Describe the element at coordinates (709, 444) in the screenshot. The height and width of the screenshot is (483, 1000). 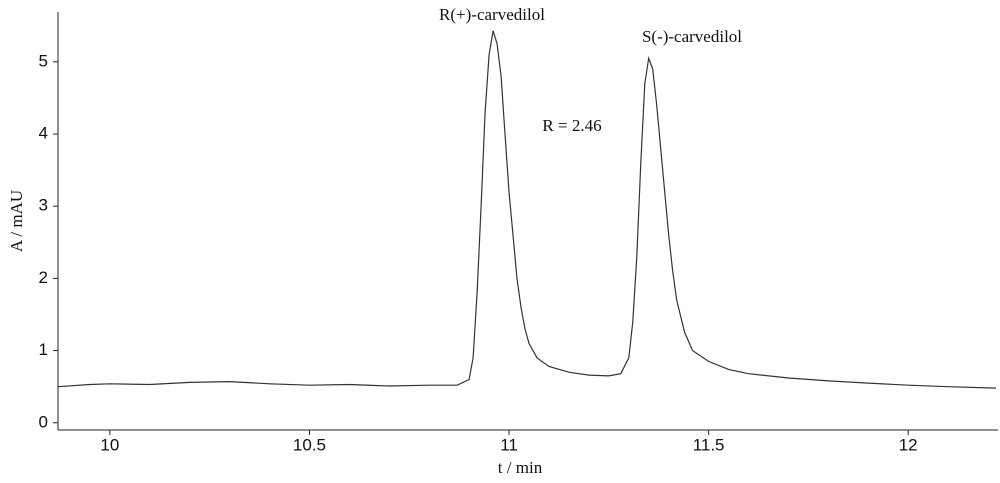
I see `x-tick-label: 11.5` at that location.